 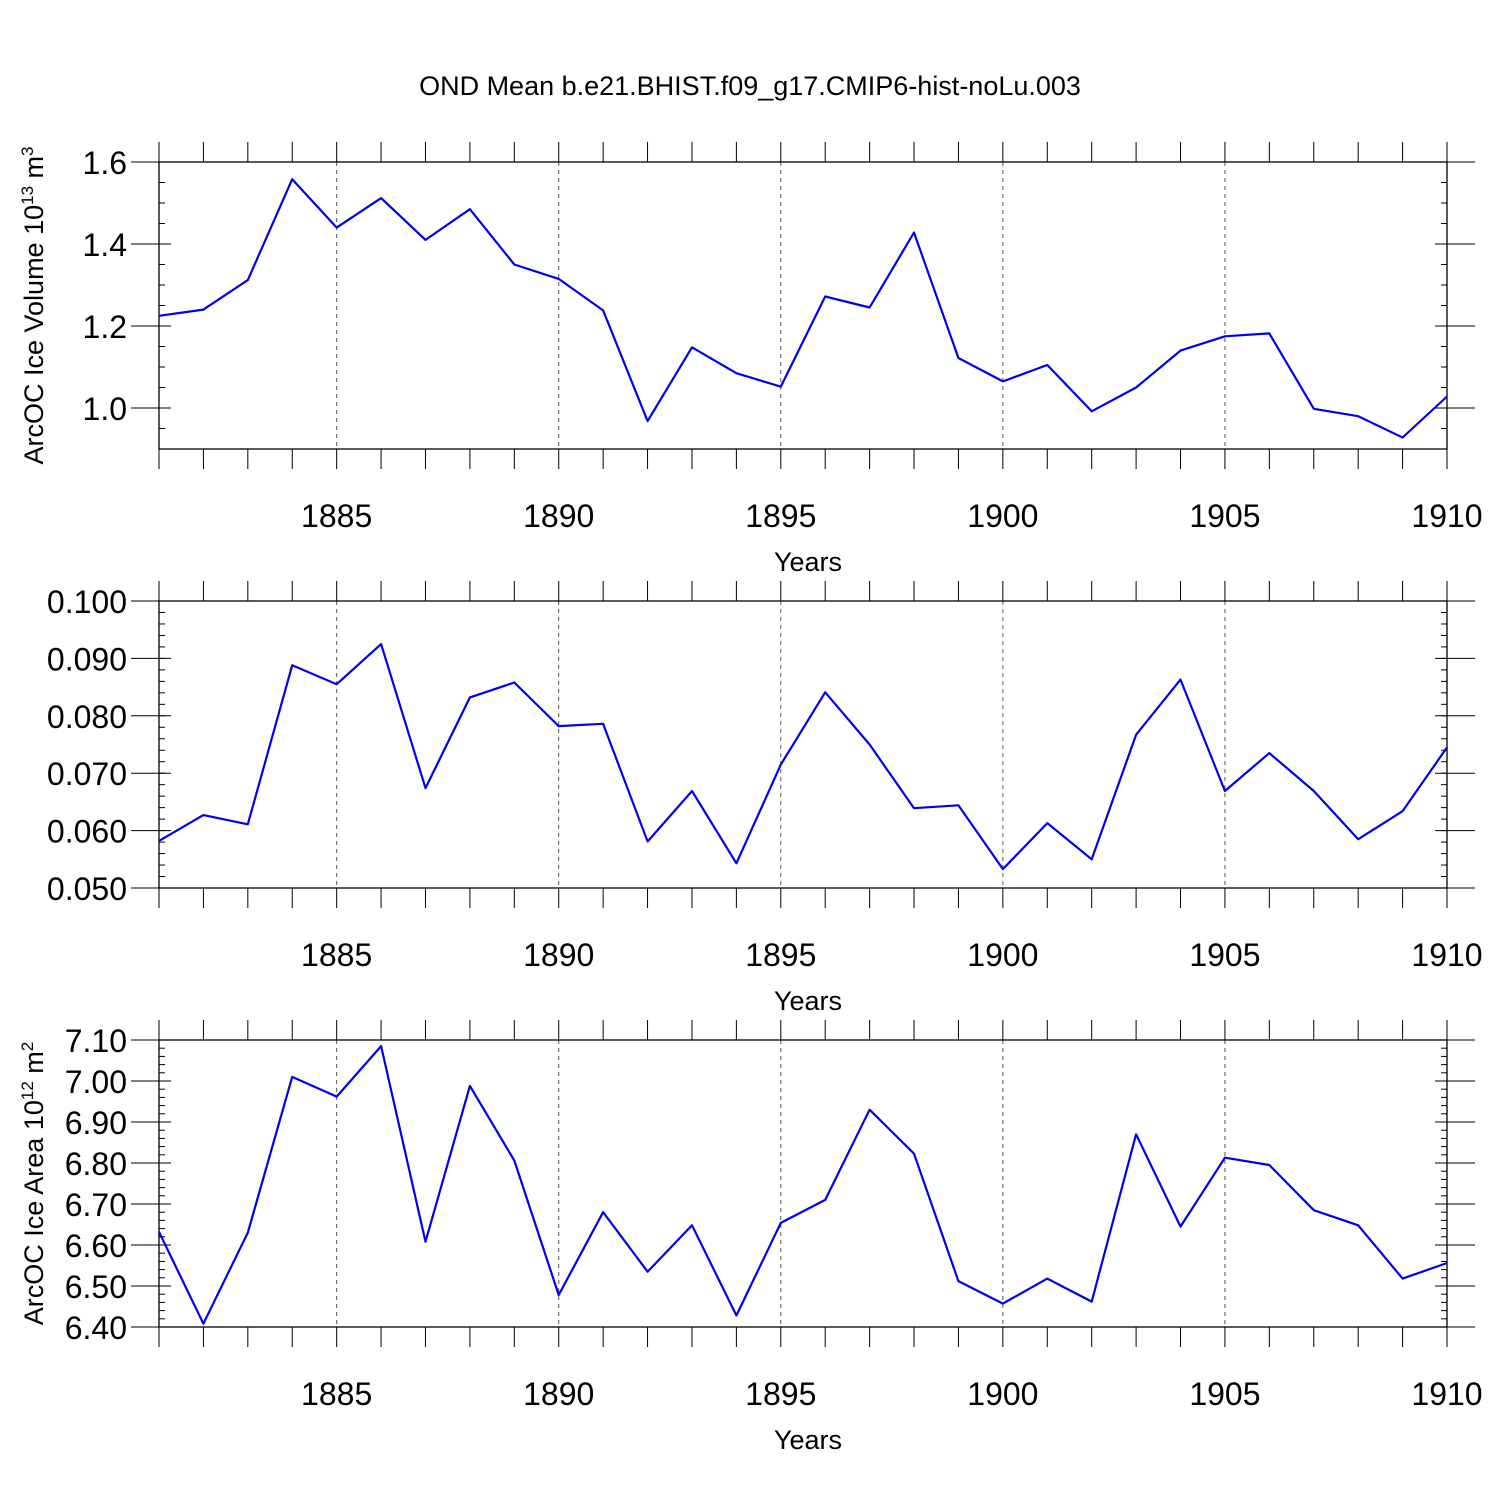 I want to click on y-tick-label: 1.2, so click(x=105, y=327).